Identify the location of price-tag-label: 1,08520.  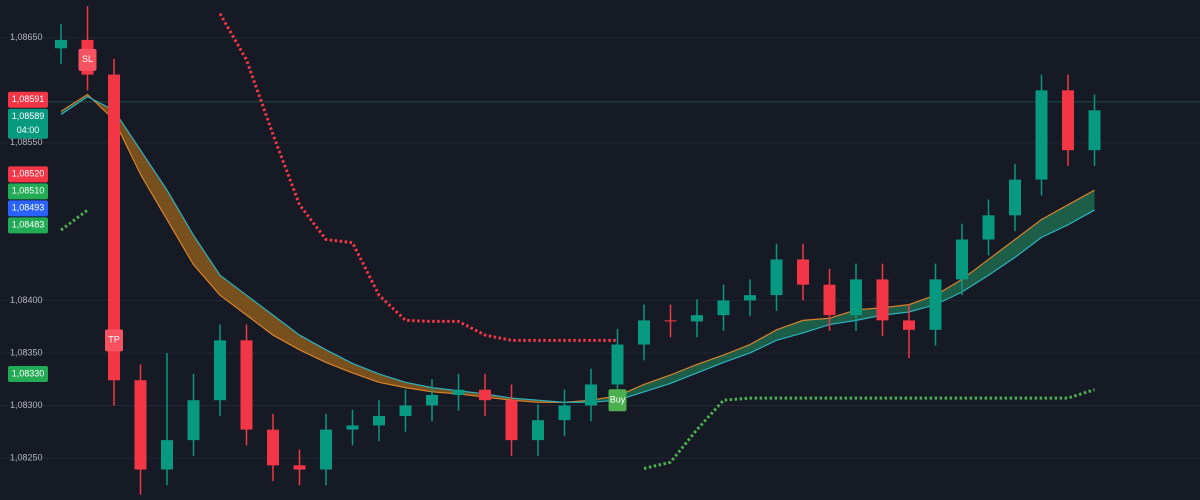
(28, 174).